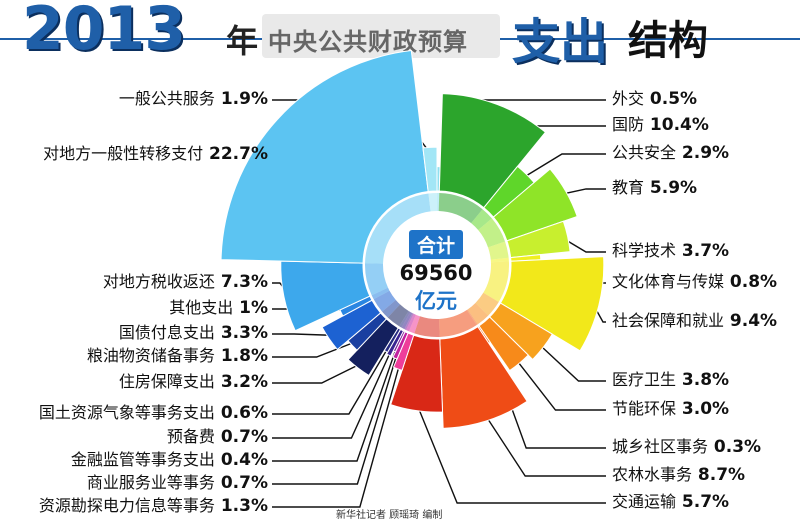 This screenshot has height=525, width=800. I want to click on slice-label: 国债付息支出 3.3%, so click(193, 333).